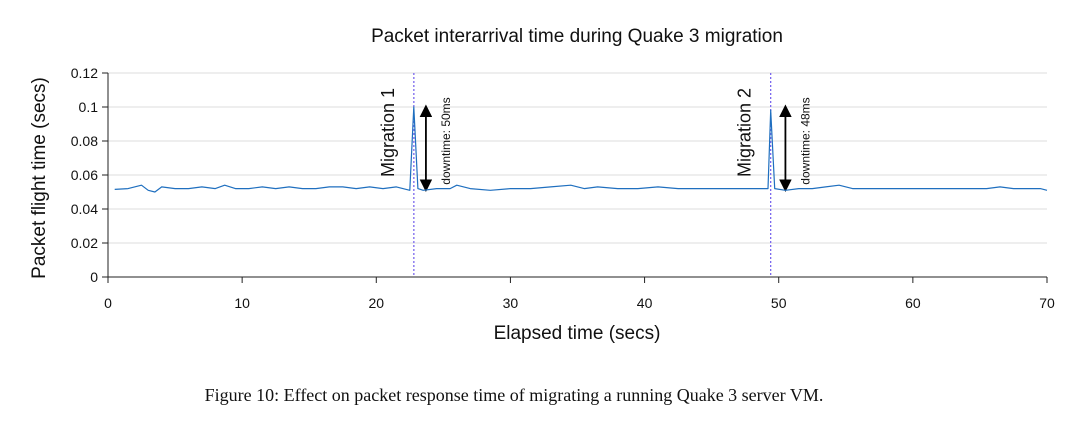 This screenshot has height=428, width=1091. Describe the element at coordinates (745, 132) in the screenshot. I see `migration-label: Migration 2` at that location.